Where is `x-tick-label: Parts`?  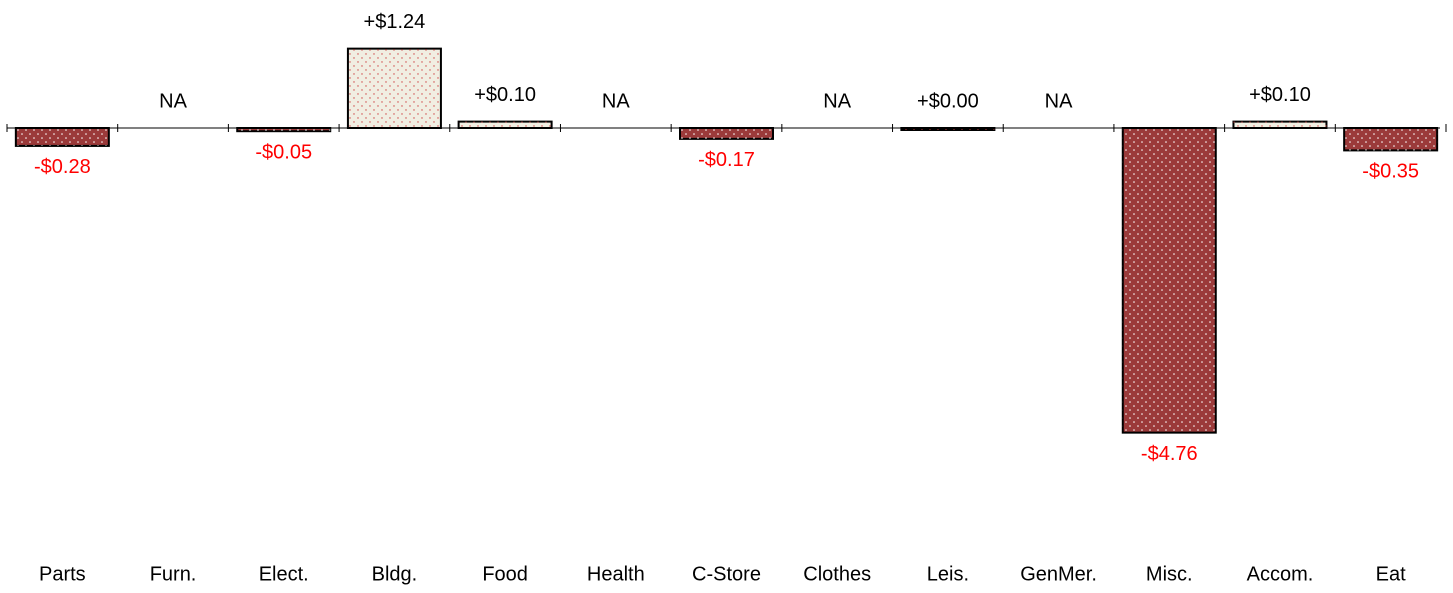
x-tick-label: Parts is located at coordinates (62, 574).